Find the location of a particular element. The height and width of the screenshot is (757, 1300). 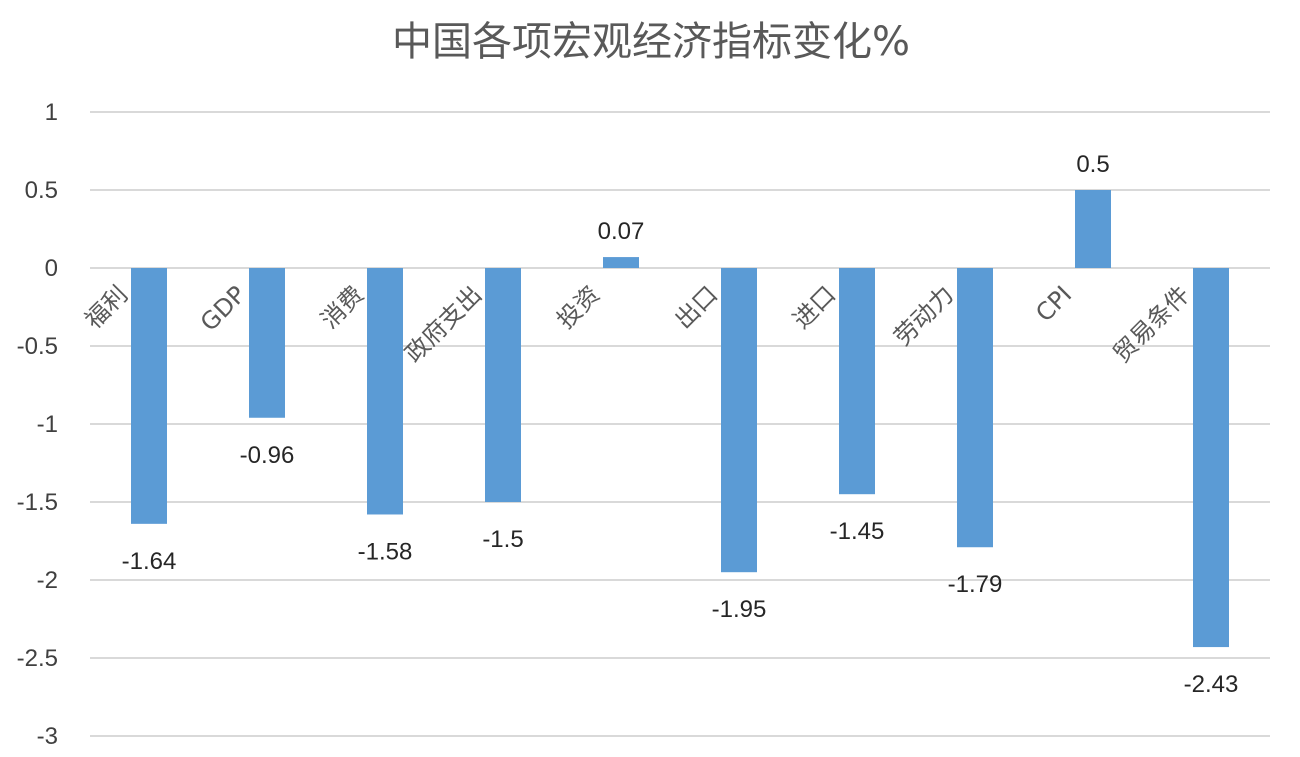

data-label: -1.64 is located at coordinates (149, 561).